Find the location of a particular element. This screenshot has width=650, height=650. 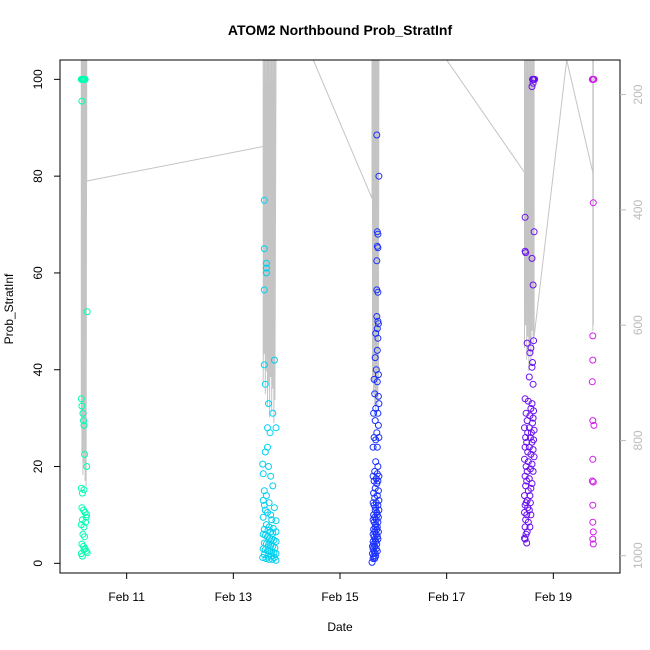

x-tick-label: Feb 13 is located at coordinates (234, 597).